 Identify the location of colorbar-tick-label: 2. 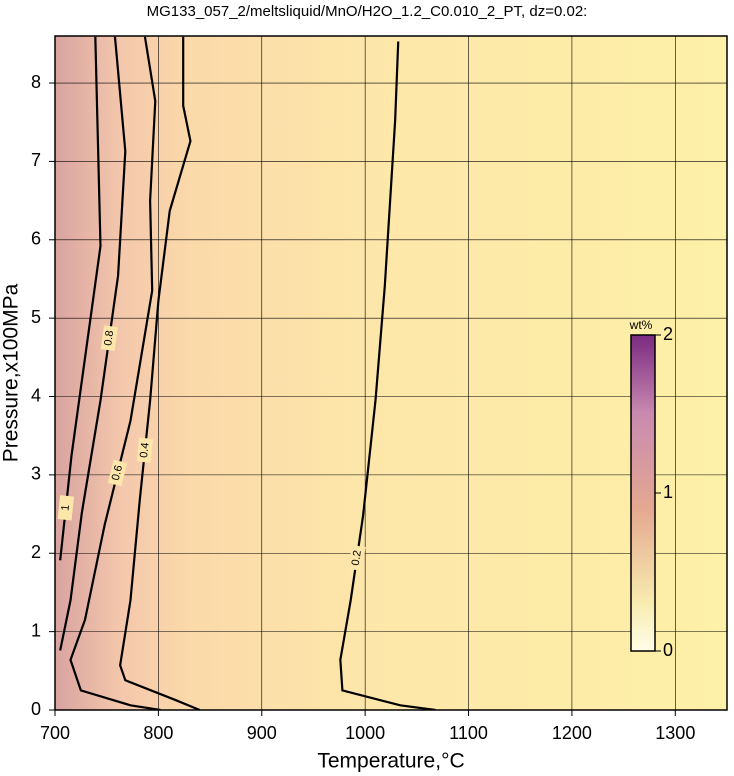
(668, 334).